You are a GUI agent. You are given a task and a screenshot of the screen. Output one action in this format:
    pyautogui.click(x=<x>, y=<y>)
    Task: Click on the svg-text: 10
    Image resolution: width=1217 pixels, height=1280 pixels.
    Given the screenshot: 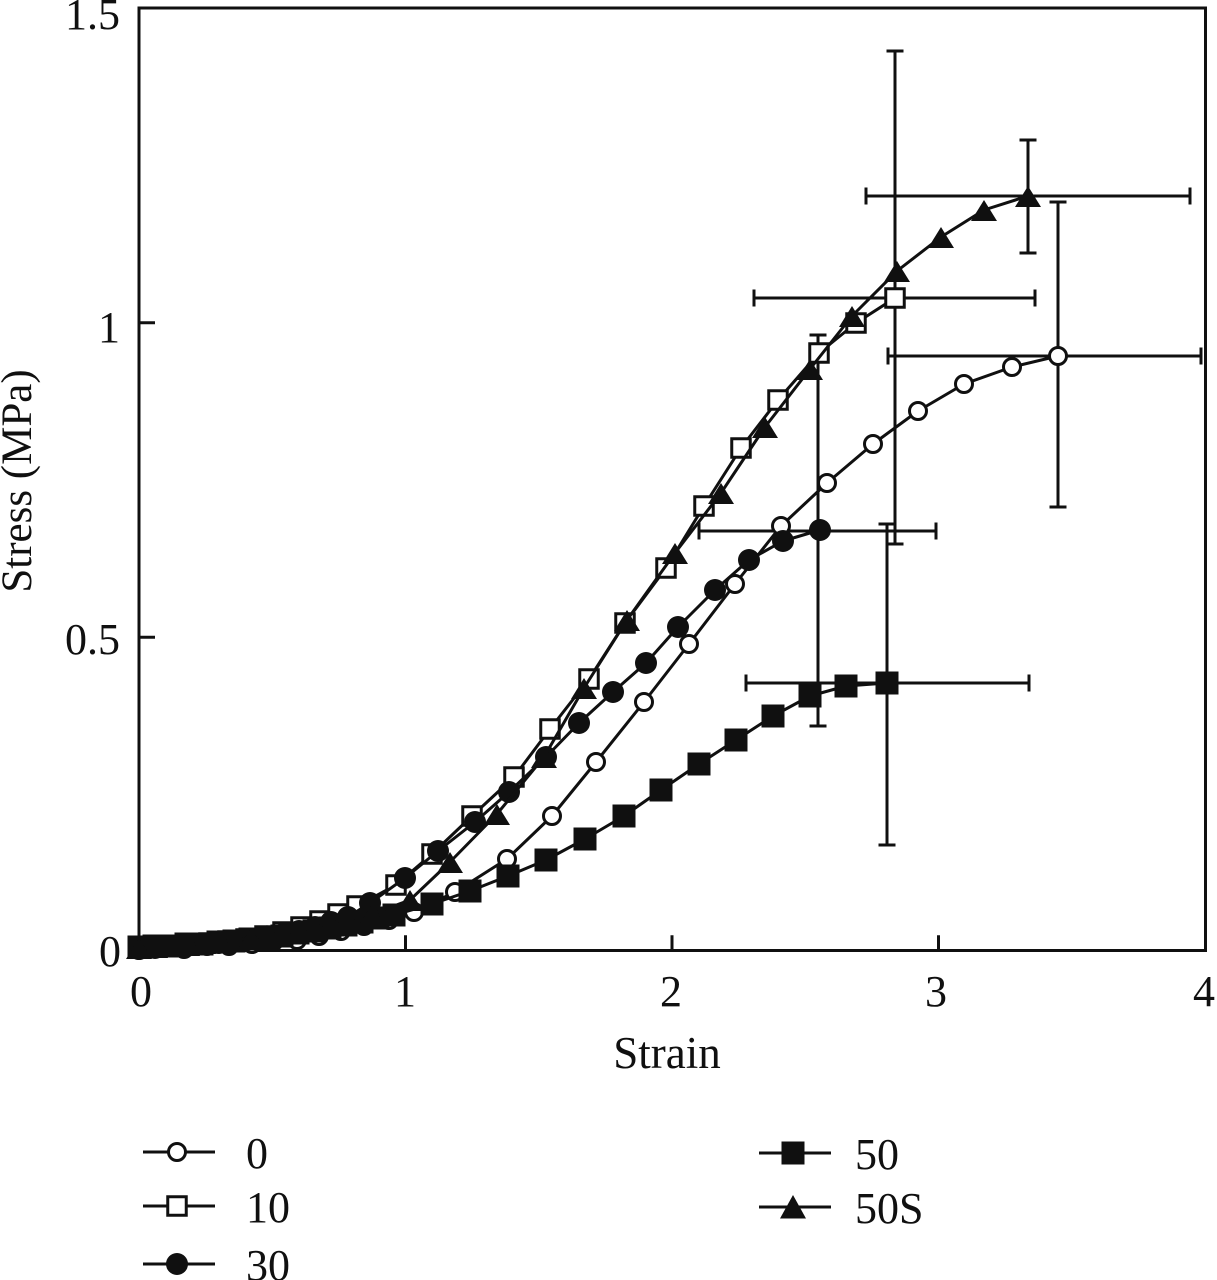 What is the action you would take?
    pyautogui.click(x=268, y=1207)
    